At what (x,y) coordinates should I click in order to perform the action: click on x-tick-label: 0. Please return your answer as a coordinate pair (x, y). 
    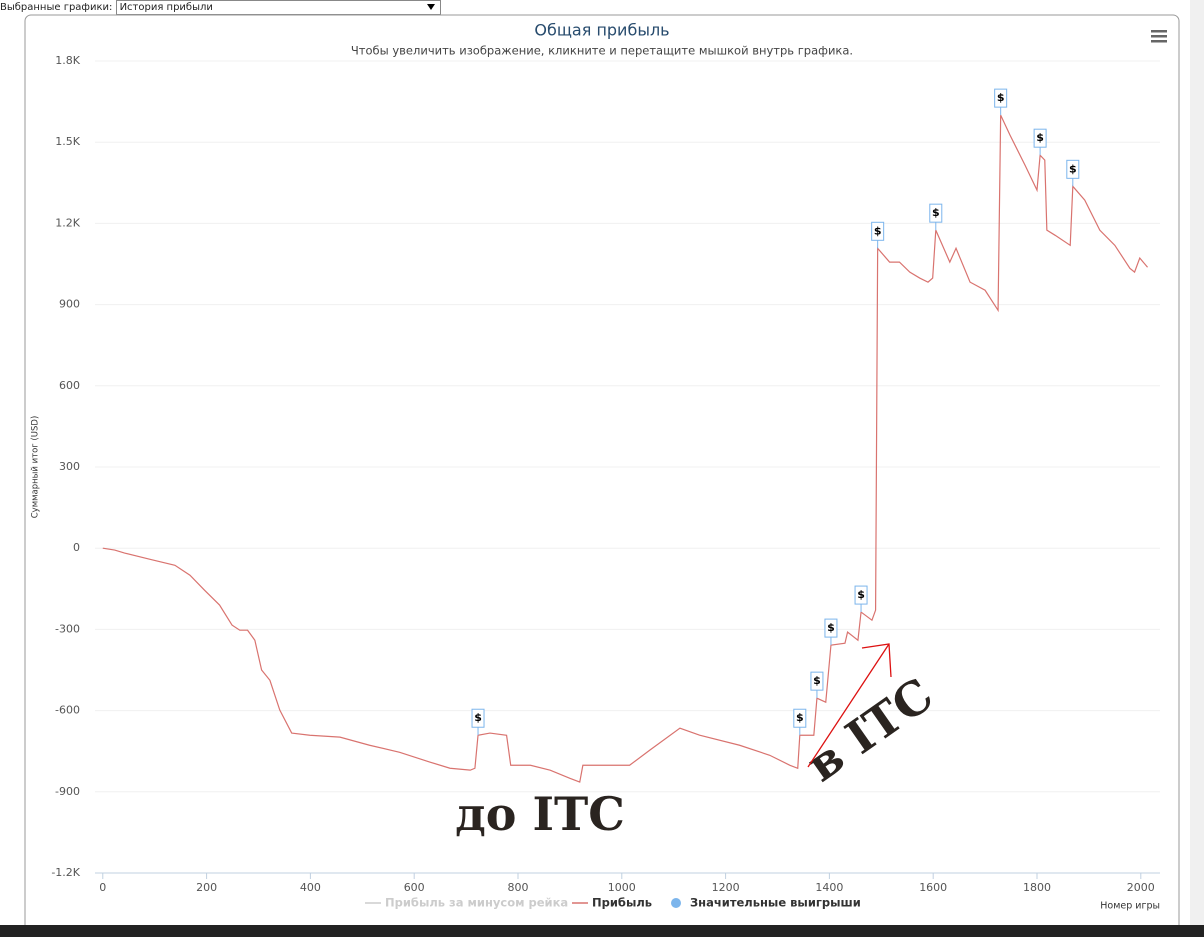
    Looking at the image, I should click on (102, 887).